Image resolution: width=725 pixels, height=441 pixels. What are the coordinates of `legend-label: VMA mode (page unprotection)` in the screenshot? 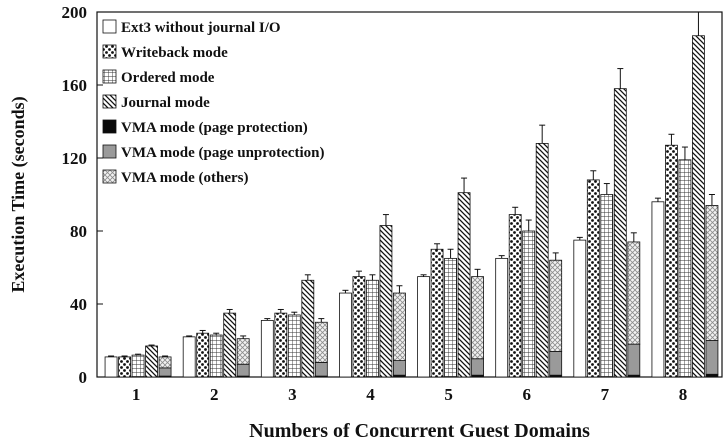 It's located at (222, 153).